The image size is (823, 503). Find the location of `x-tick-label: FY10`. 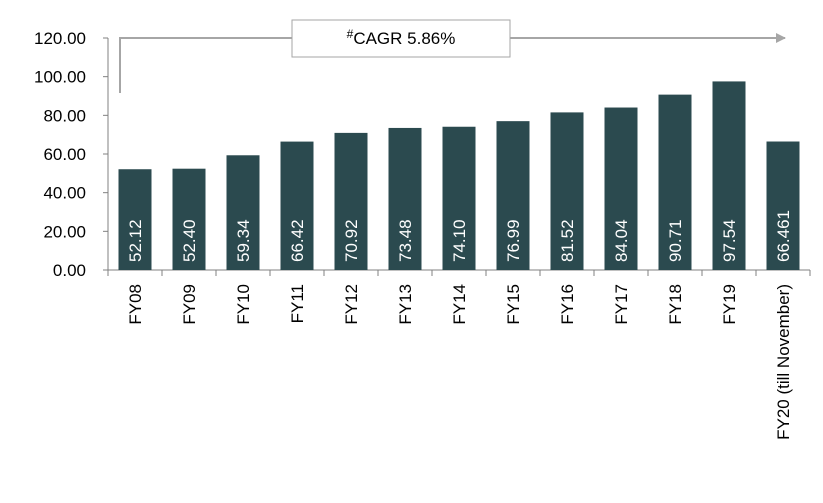

x-tick-label: FY10 is located at coordinates (243, 304).